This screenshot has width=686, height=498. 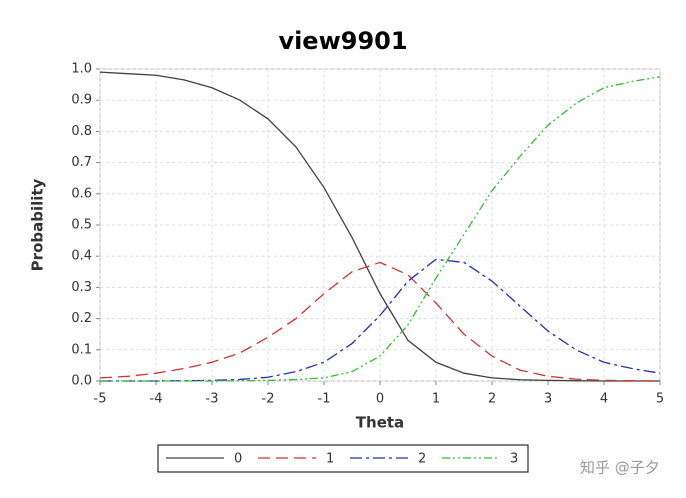 I want to click on x-tick-label: 1, so click(x=436, y=399).